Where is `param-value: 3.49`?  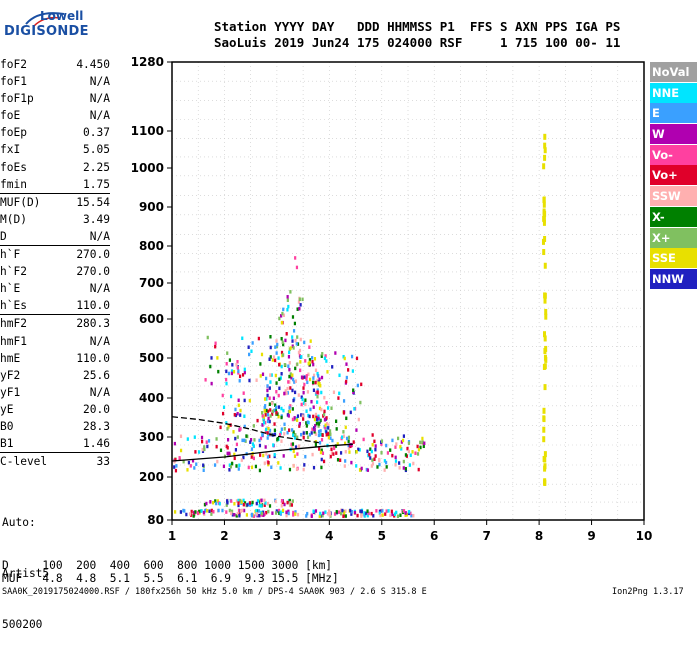 param-value: 3.49 is located at coordinates (96, 219).